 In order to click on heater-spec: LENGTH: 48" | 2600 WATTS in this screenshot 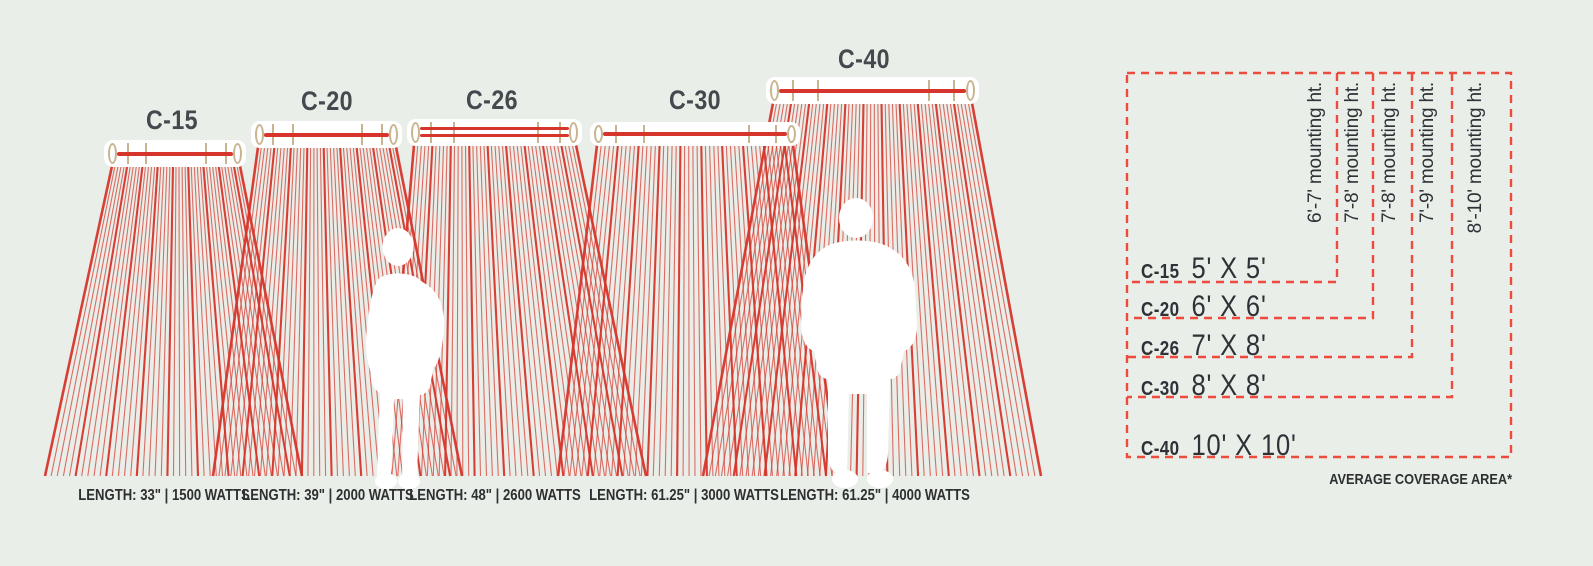, I will do `click(495, 495)`.